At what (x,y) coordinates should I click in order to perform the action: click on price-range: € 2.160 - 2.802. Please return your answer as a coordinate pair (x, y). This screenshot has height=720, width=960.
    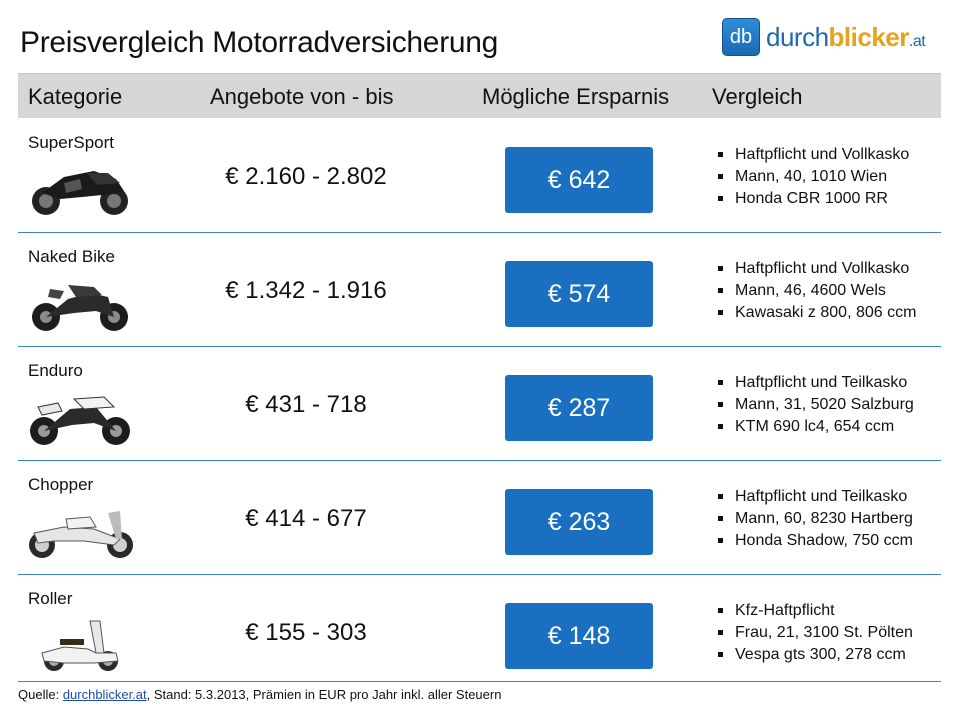
    Looking at the image, I should click on (306, 176).